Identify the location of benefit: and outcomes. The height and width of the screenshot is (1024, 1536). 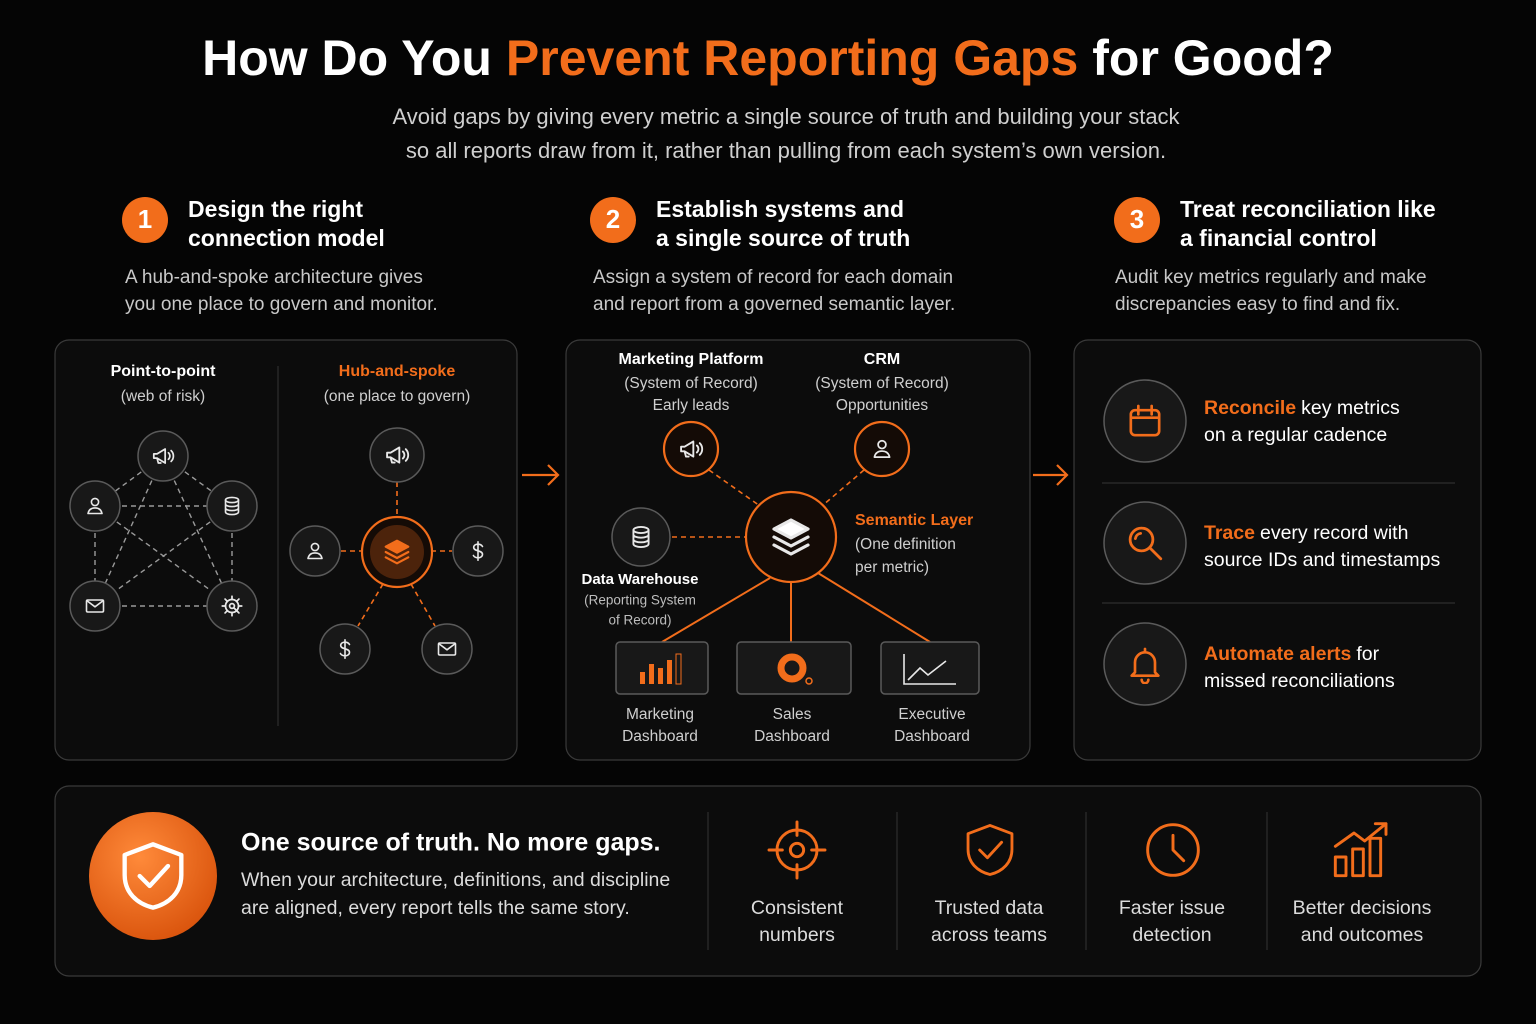
(1362, 935).